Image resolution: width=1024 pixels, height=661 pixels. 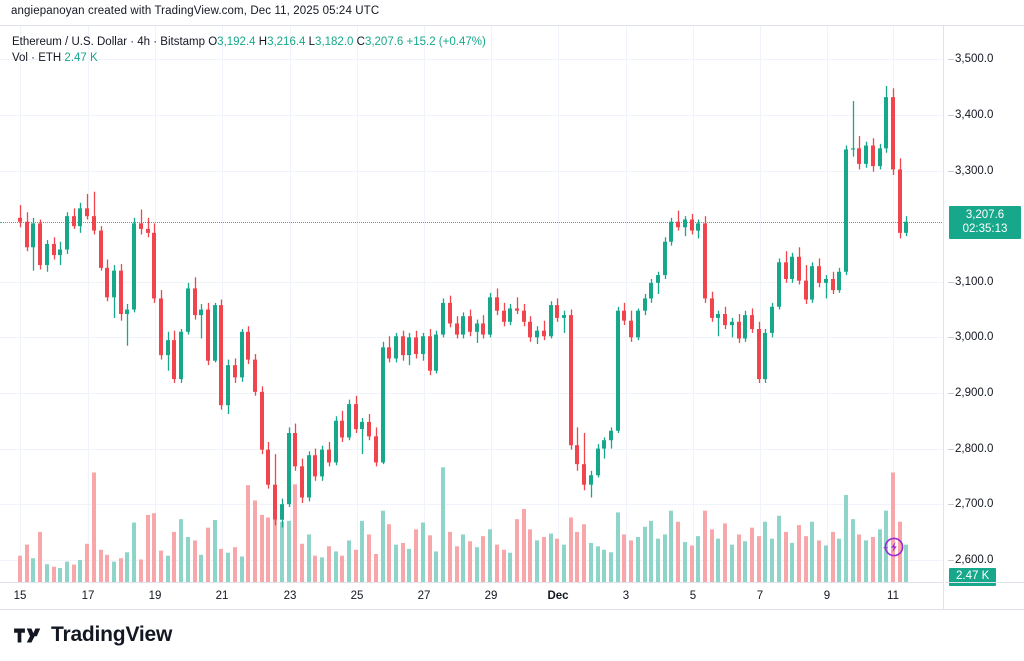 I want to click on current-price-badge: 3,207.6 02:35:13, so click(x=985, y=222).